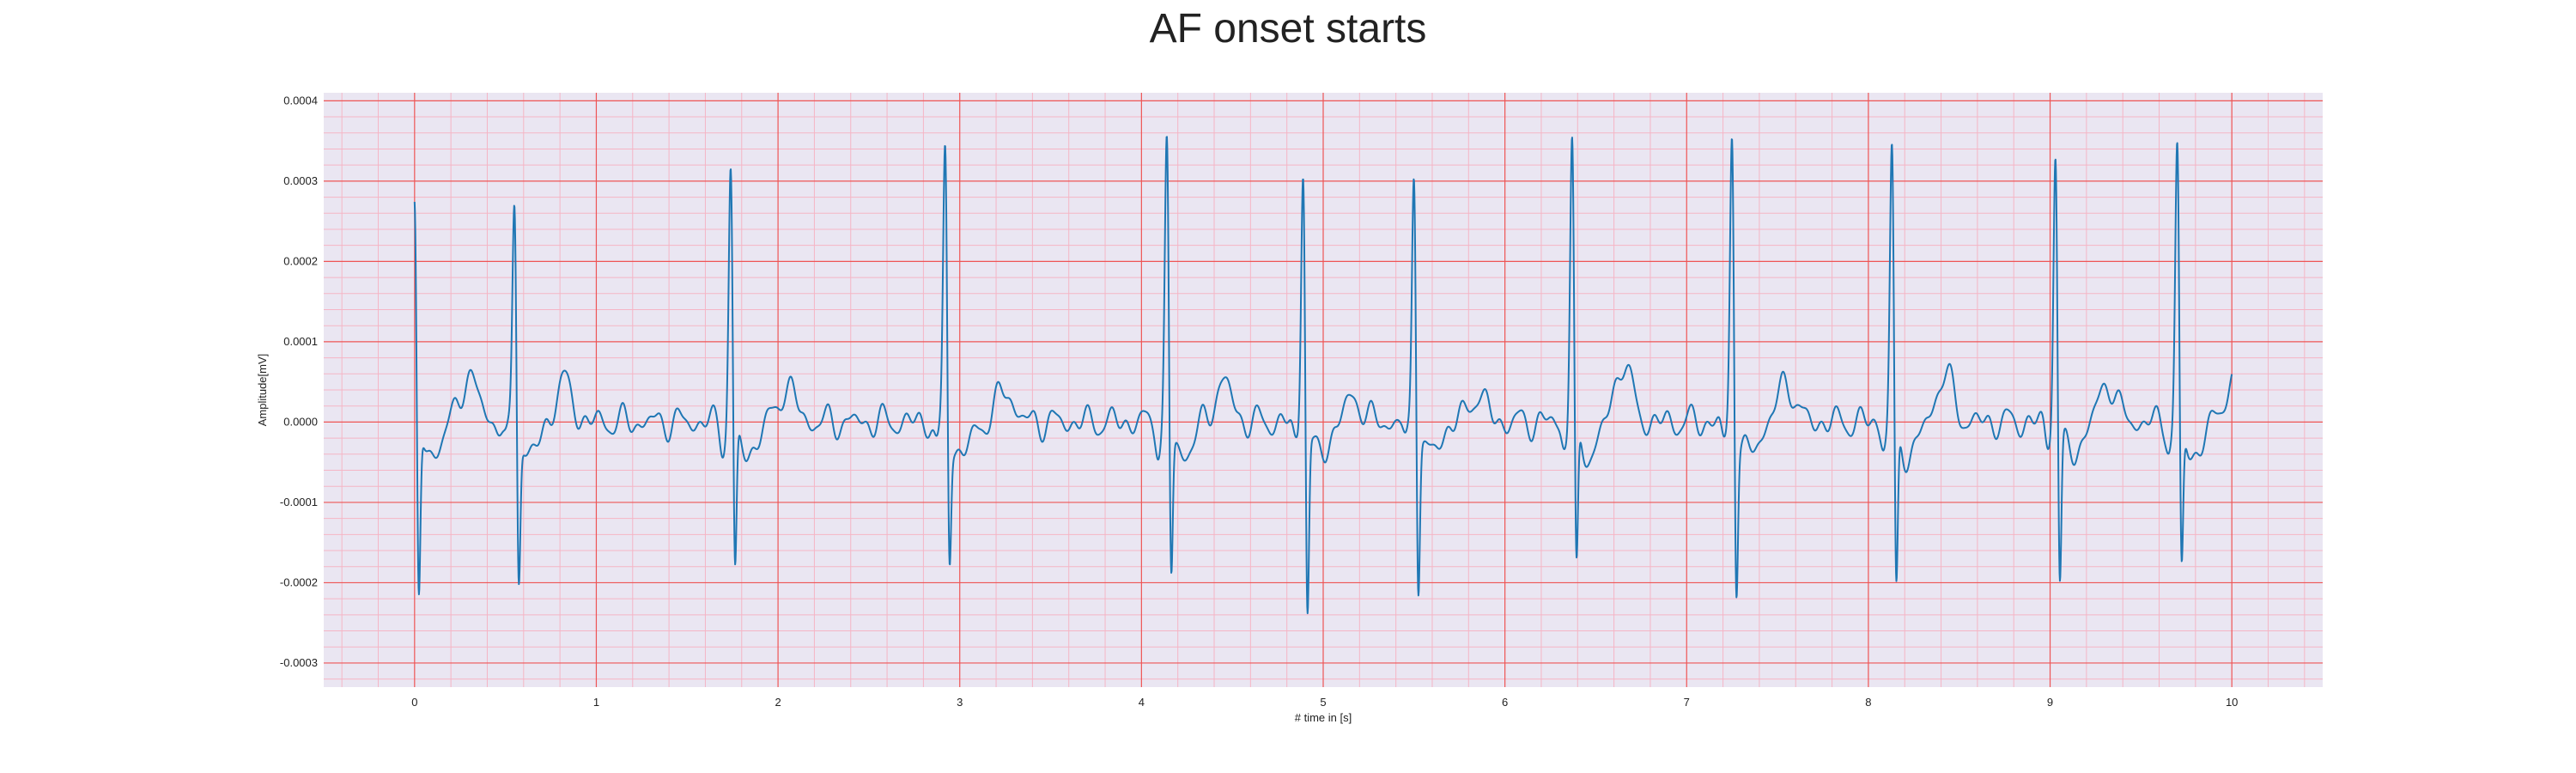  I want to click on x-tick-label: 9, so click(2050, 702).